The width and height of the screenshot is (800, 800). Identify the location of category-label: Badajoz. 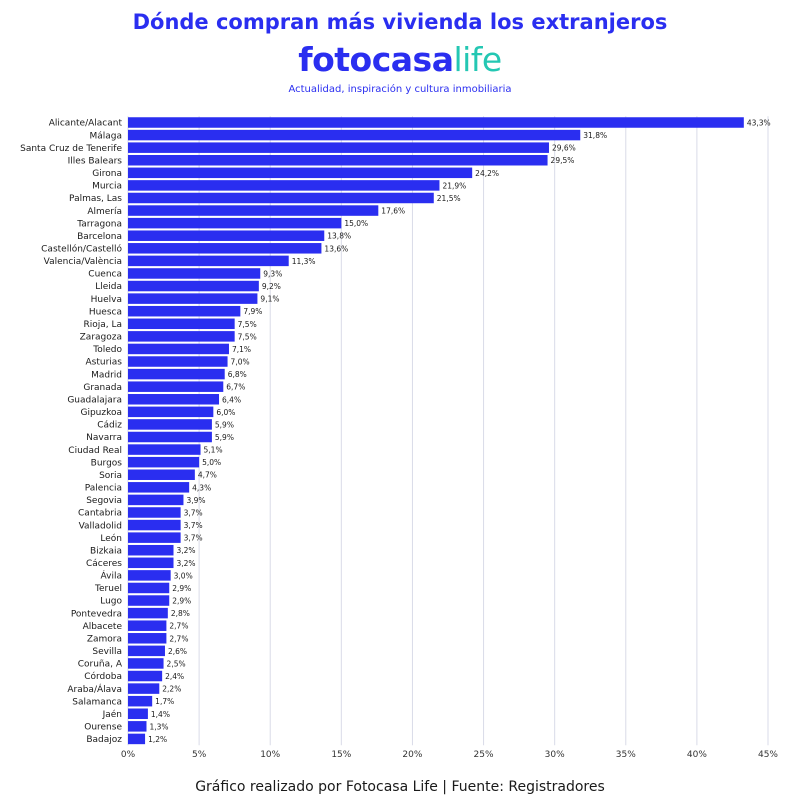
(104, 740).